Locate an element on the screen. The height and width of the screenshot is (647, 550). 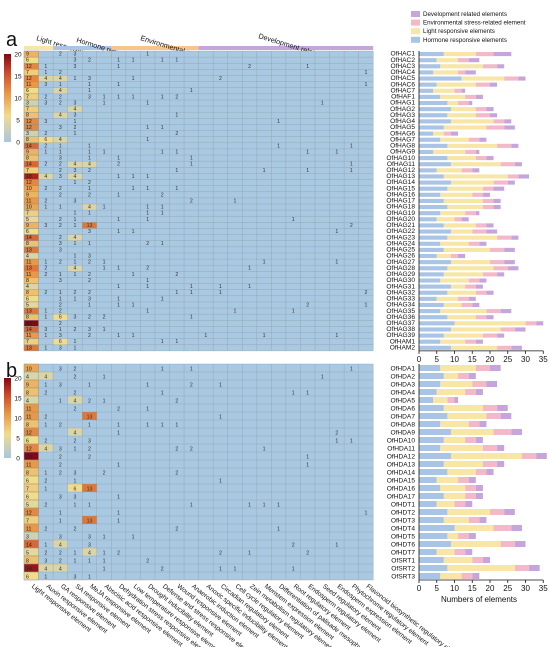
heatmap-cell-value: 11 is located at coordinates (28, 529).